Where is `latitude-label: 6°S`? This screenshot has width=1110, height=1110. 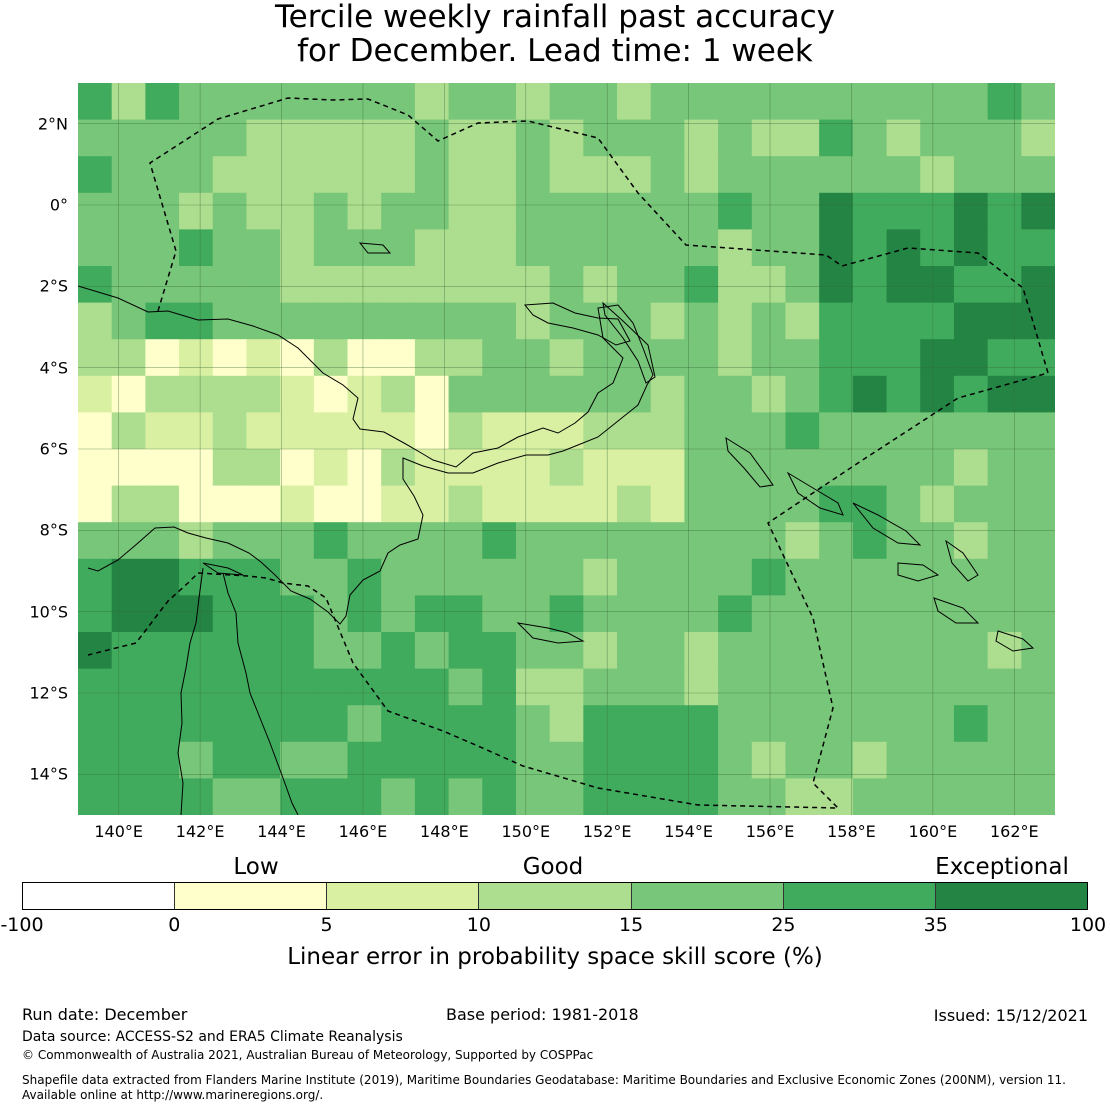 latitude-label: 6°S is located at coordinates (53, 449).